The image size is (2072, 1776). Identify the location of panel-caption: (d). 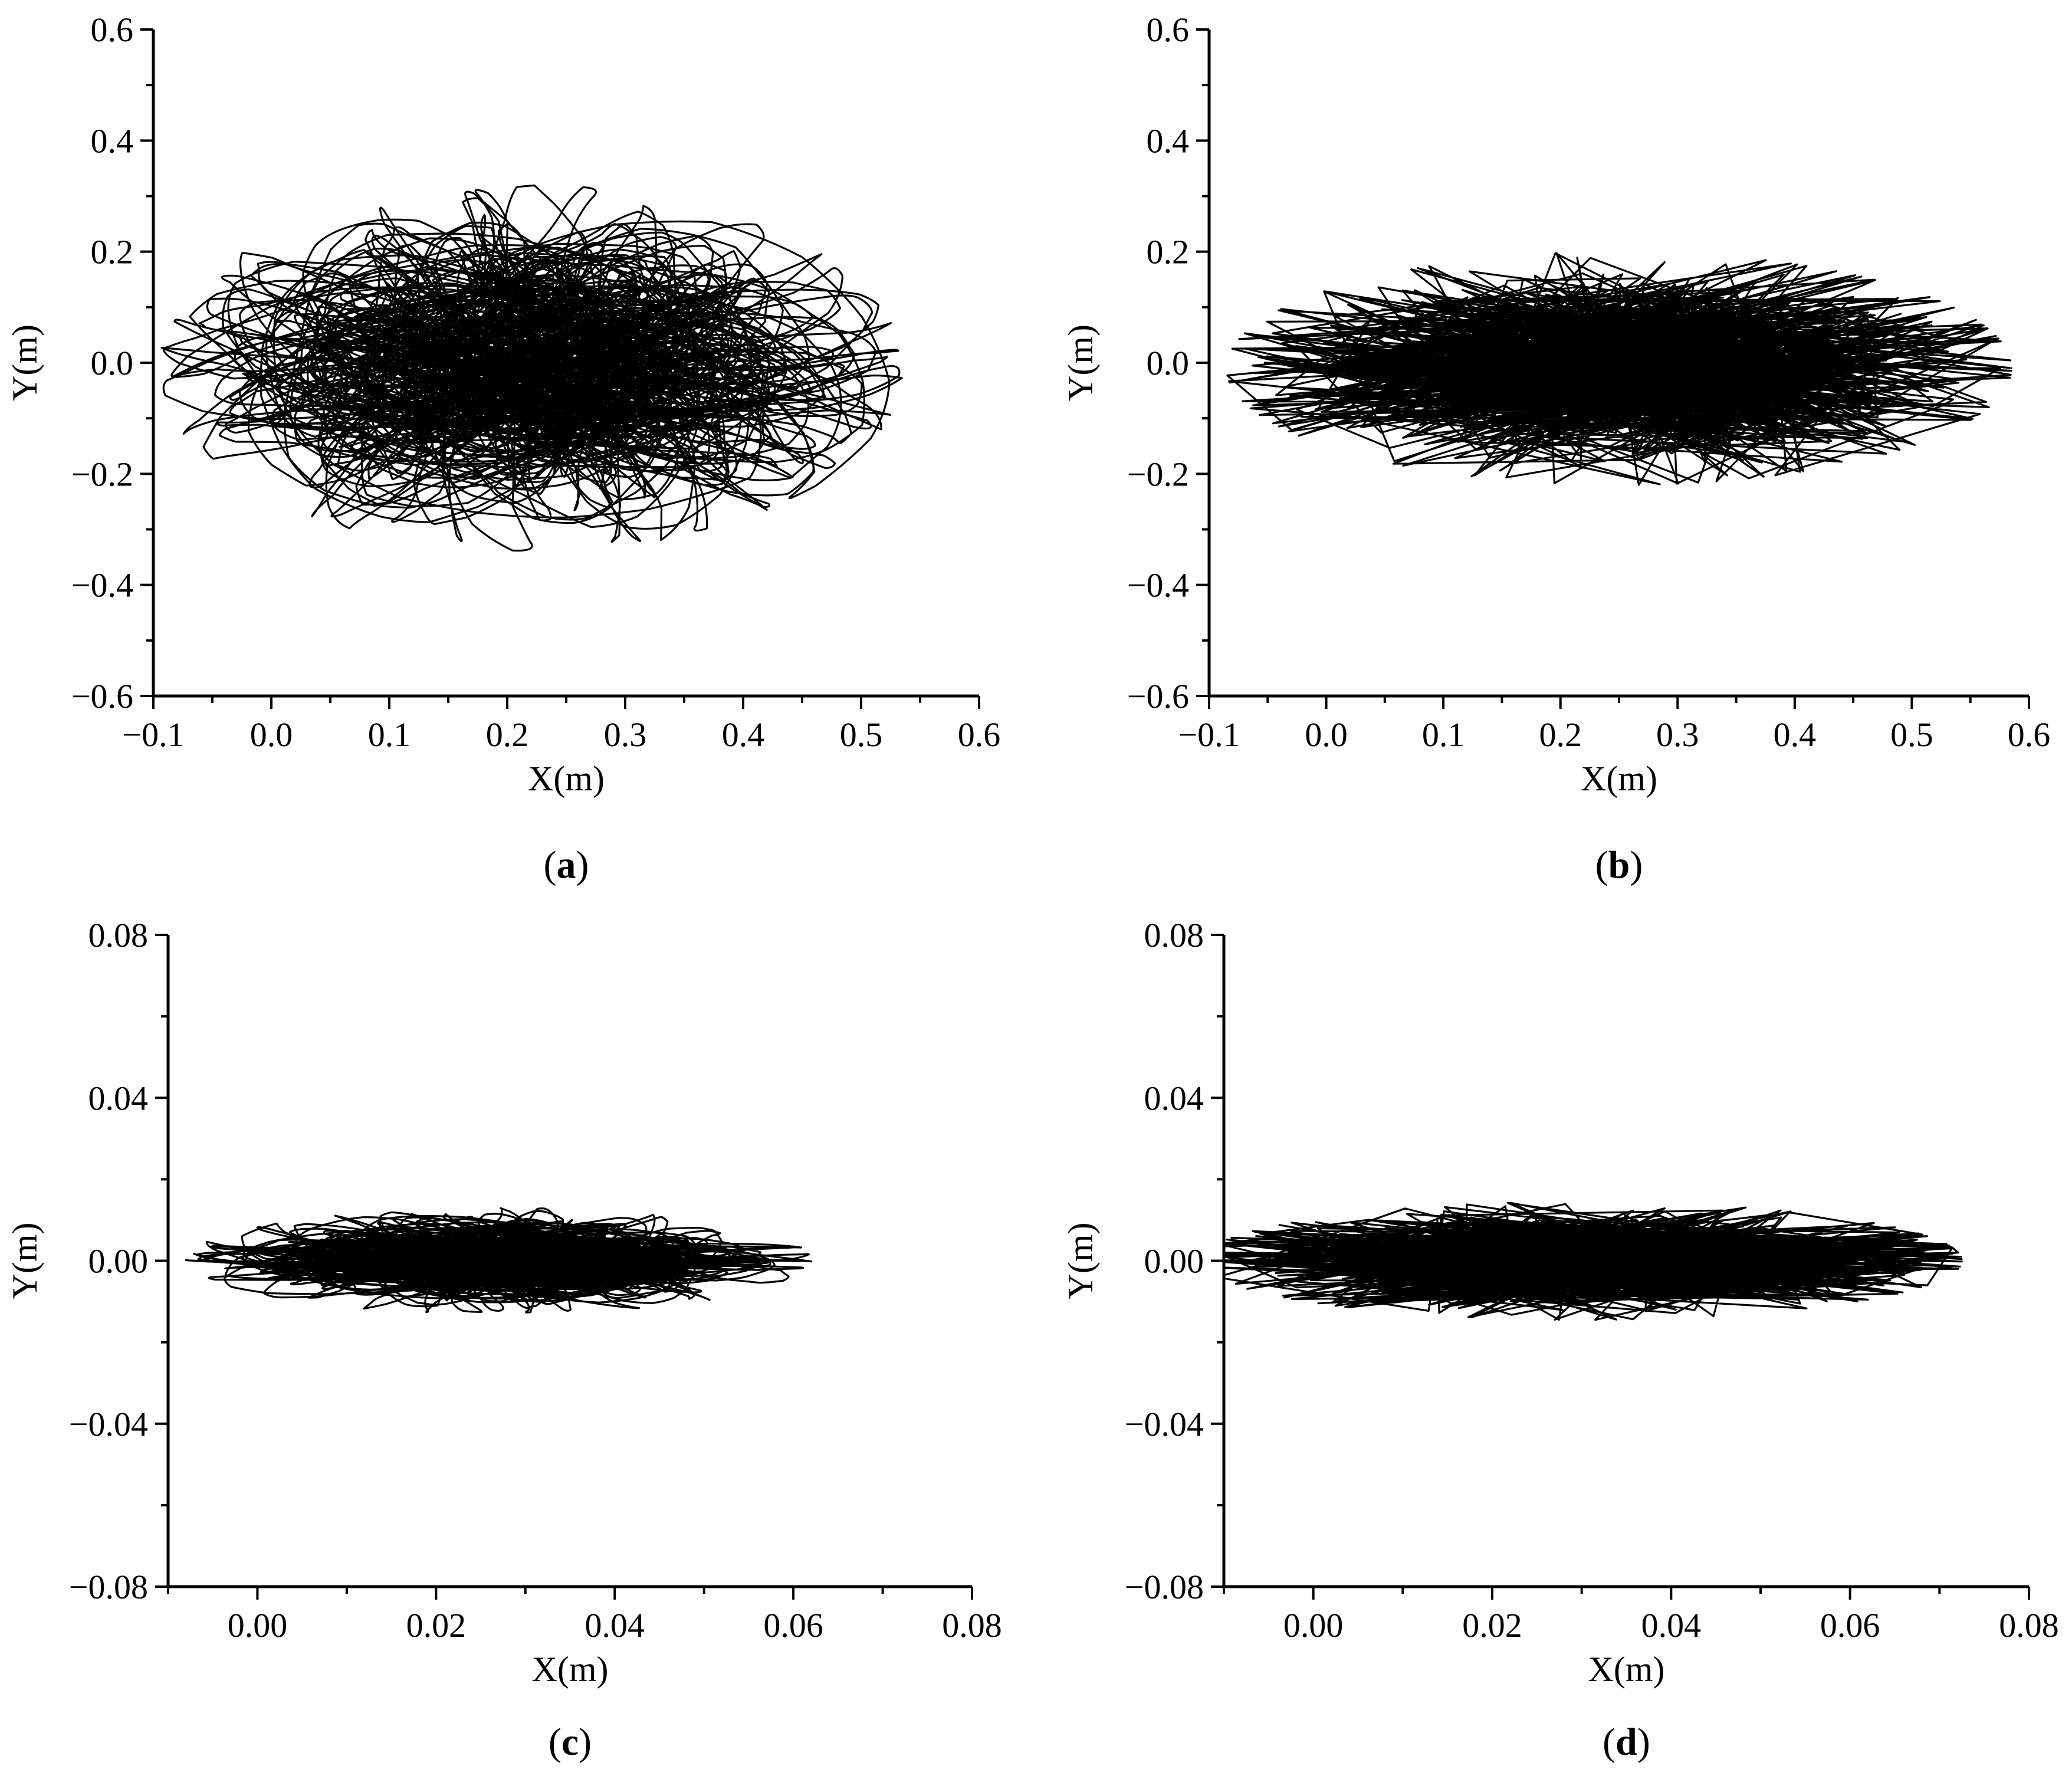
(1626, 1743).